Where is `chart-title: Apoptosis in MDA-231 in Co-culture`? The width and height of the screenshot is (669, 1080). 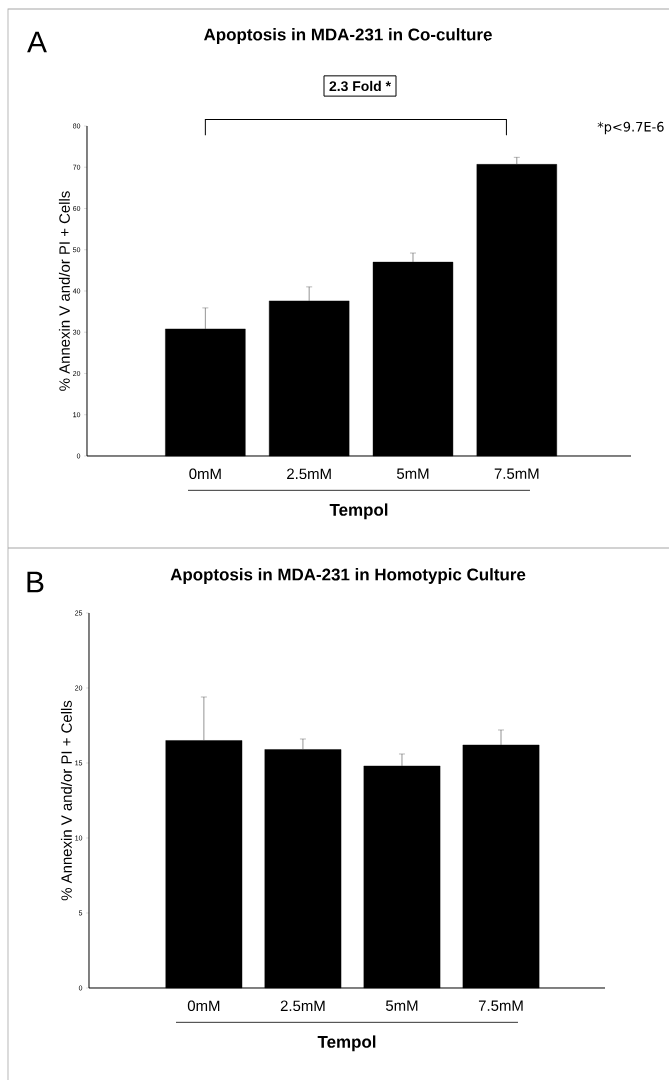
chart-title: Apoptosis in MDA-231 in Co-culture is located at coordinates (347, 36).